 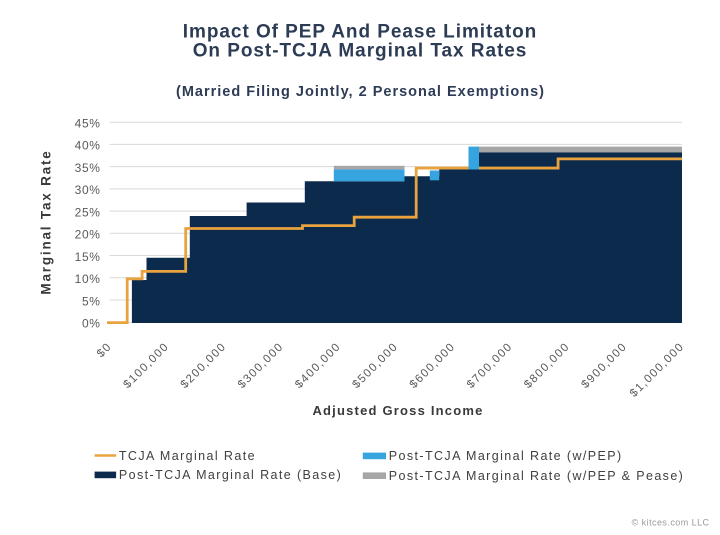 I want to click on svg-text: 25%, so click(x=88, y=212).